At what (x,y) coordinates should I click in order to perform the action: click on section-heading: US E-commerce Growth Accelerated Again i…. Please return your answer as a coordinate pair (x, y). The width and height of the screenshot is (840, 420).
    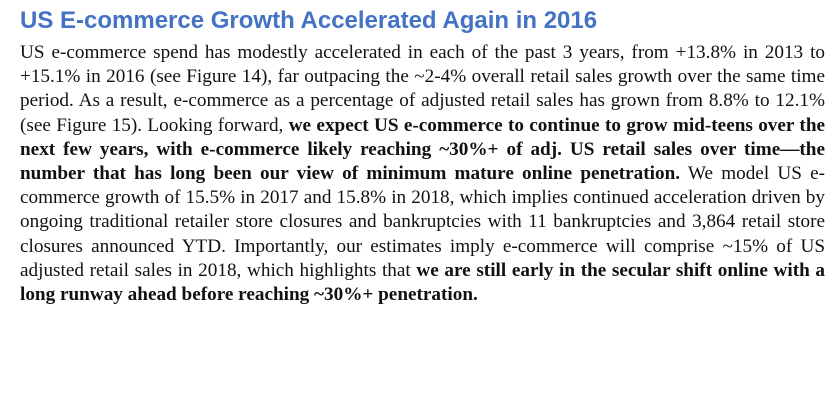
    Looking at the image, I should click on (309, 20).